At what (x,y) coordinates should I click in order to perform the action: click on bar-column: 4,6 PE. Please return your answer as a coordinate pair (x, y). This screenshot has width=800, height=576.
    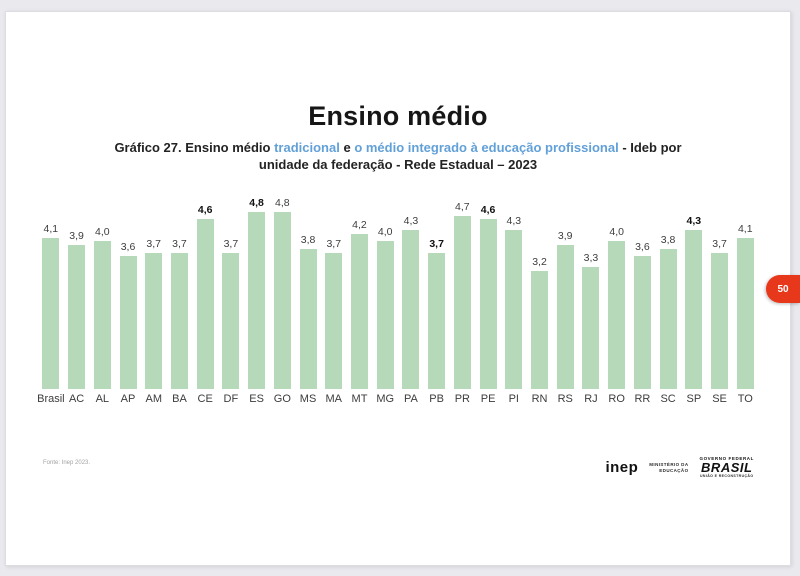
    Looking at the image, I should click on (488, 301).